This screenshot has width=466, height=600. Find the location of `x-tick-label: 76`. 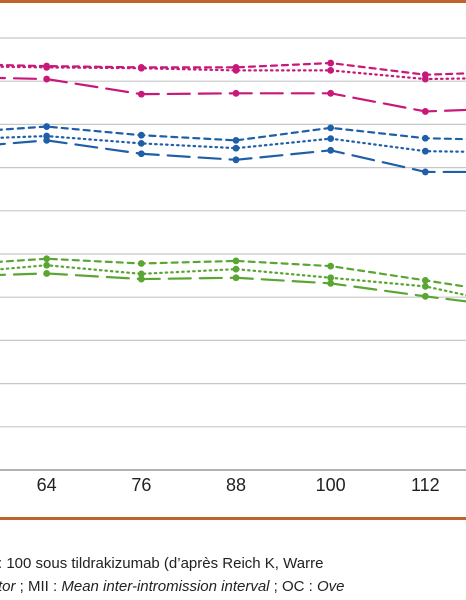

x-tick-label: 76 is located at coordinates (141, 485).